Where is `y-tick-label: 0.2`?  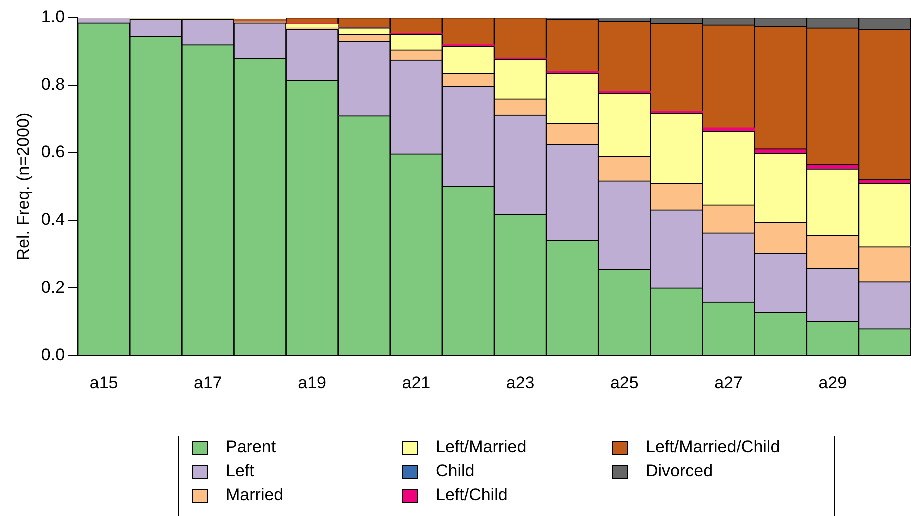 y-tick-label: 0.2 is located at coordinates (53, 287).